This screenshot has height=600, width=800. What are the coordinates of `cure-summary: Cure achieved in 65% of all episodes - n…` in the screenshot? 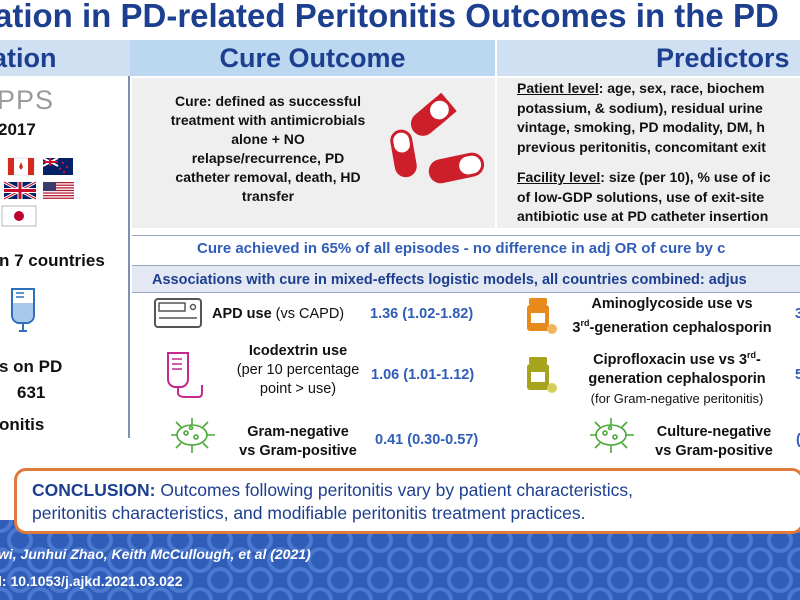 It's located at (466, 248).